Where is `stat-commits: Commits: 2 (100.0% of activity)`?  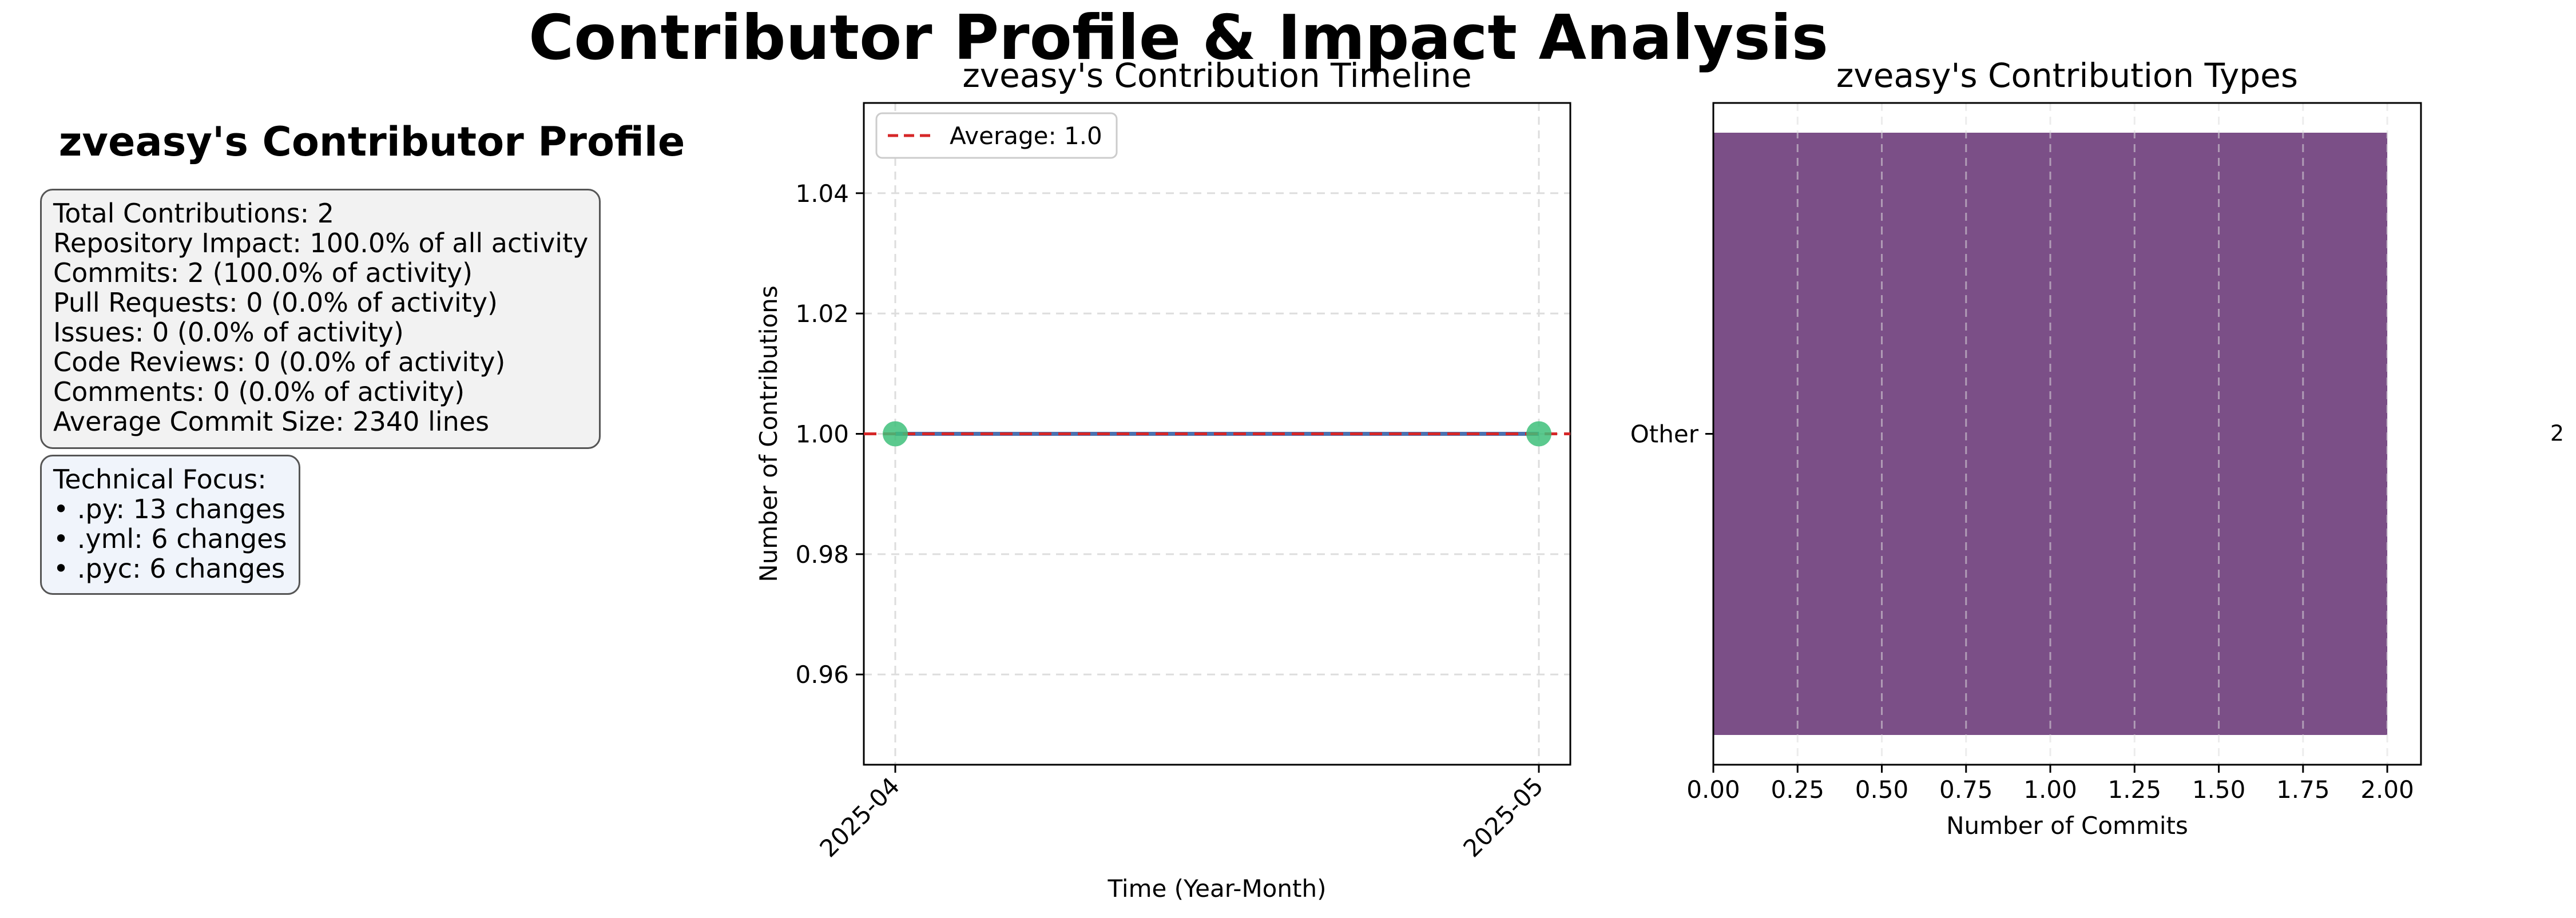 stat-commits: Commits: 2 (100.0% of activity) is located at coordinates (263, 272).